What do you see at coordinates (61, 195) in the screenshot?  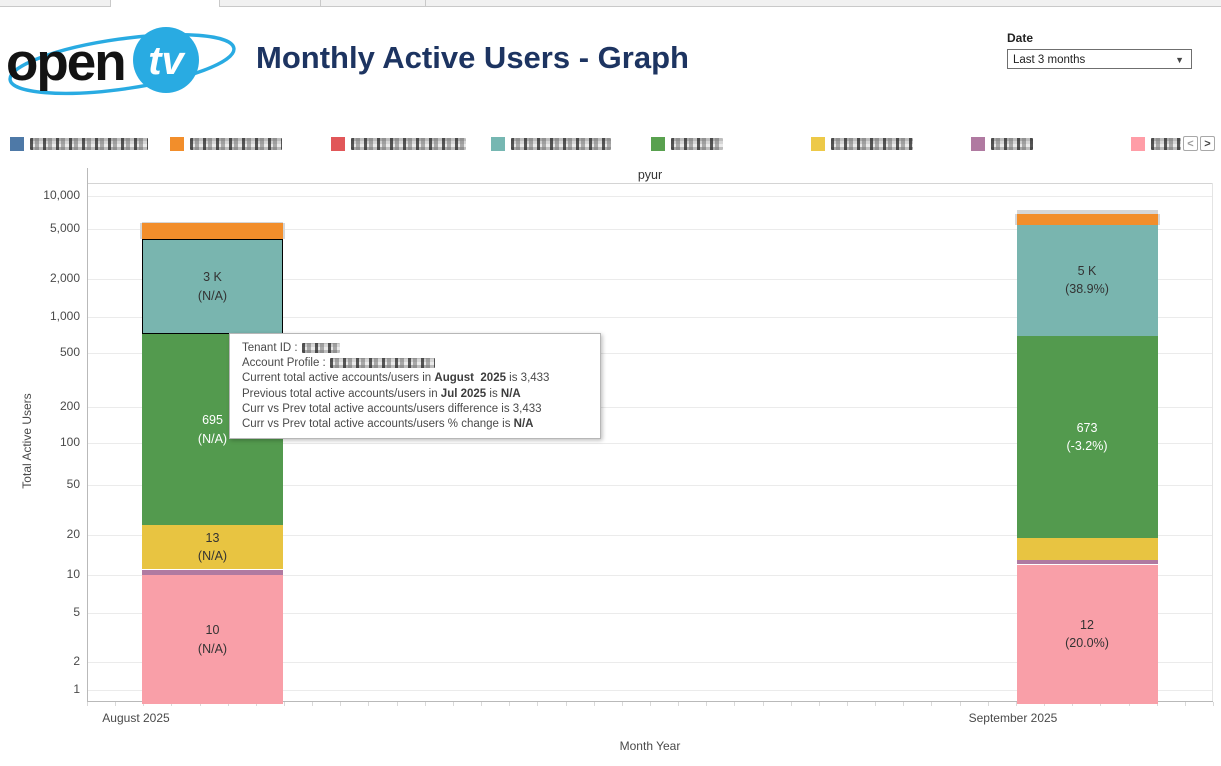 I see `y-tick-label: 10,000` at bounding box center [61, 195].